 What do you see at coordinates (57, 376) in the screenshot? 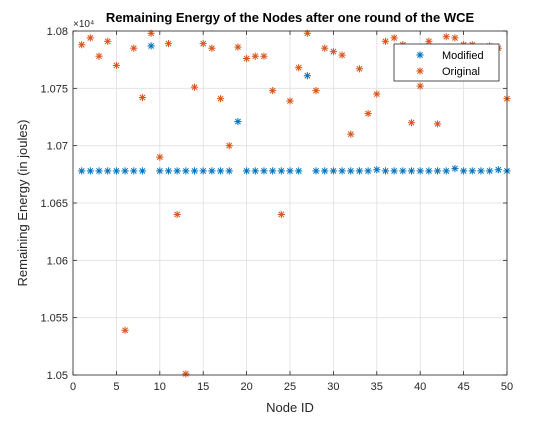
I see `y-tick-label: 1.05` at bounding box center [57, 376].